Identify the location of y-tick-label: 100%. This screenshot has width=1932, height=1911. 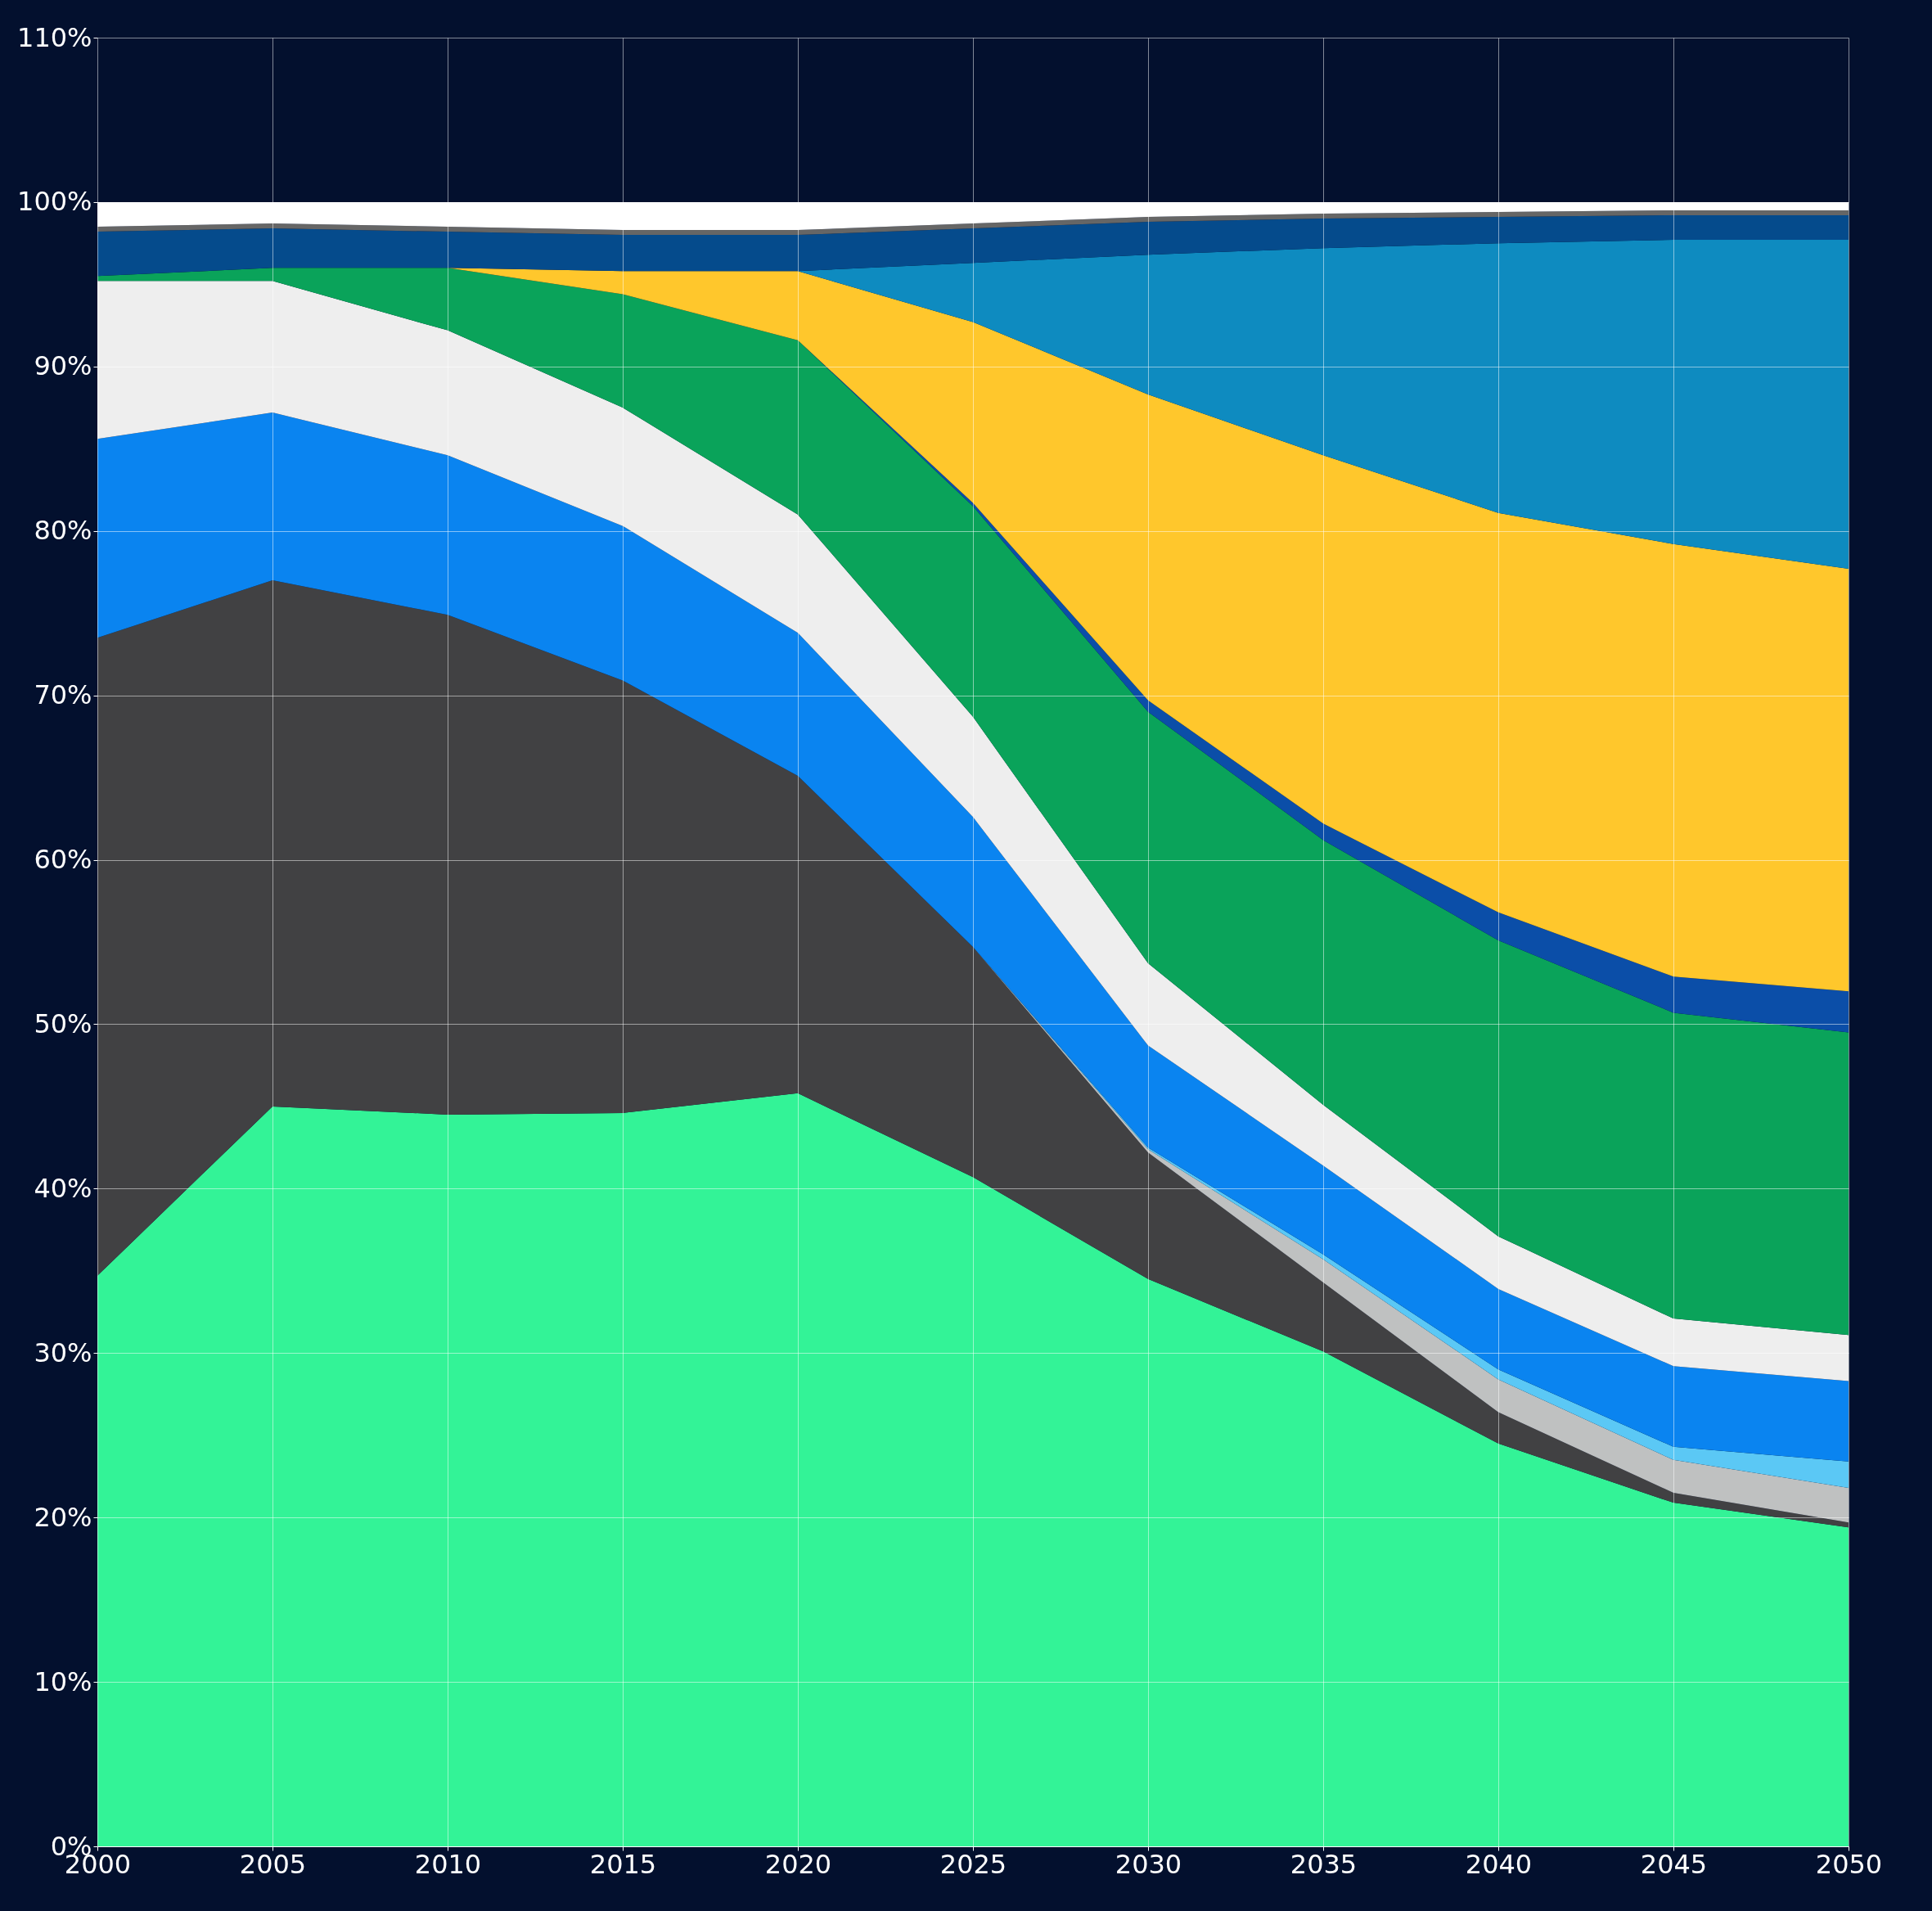
(54, 202).